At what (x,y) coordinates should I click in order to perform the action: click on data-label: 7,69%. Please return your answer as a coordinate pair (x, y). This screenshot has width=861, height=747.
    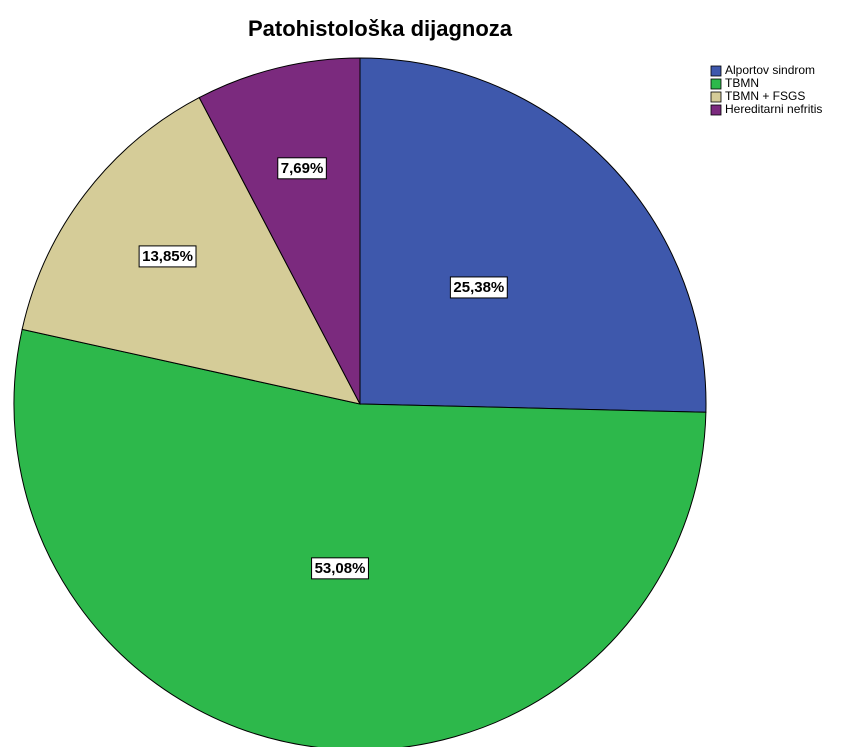
    Looking at the image, I should click on (302, 168).